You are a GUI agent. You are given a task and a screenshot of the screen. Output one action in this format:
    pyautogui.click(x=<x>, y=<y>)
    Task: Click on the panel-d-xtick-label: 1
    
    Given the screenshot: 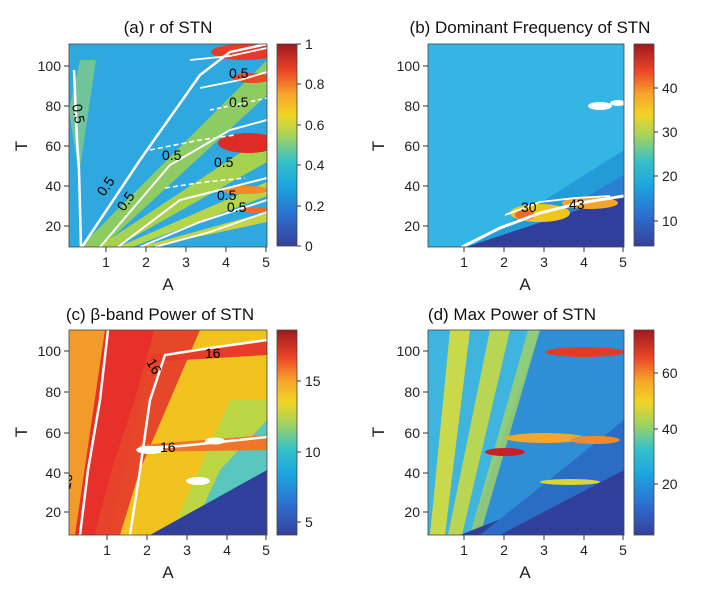 What is the action you would take?
    pyautogui.click(x=464, y=550)
    